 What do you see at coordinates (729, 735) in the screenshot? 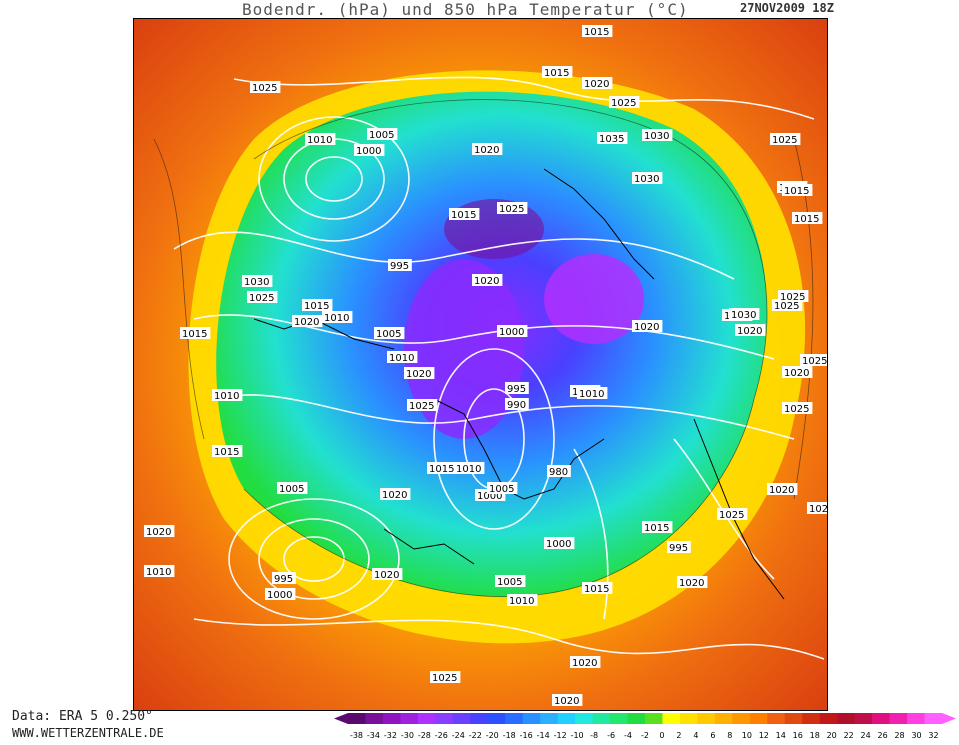
I see `legend-tick-label: 8` at bounding box center [729, 735].